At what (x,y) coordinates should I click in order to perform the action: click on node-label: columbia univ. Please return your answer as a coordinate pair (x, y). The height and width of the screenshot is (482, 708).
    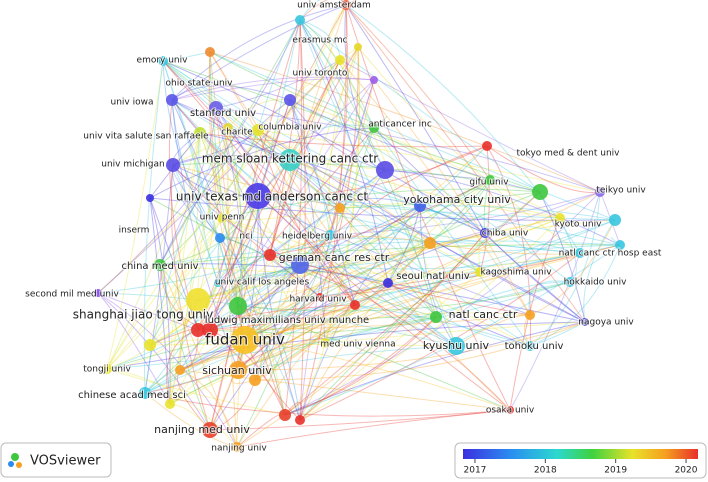
    Looking at the image, I should click on (290, 128).